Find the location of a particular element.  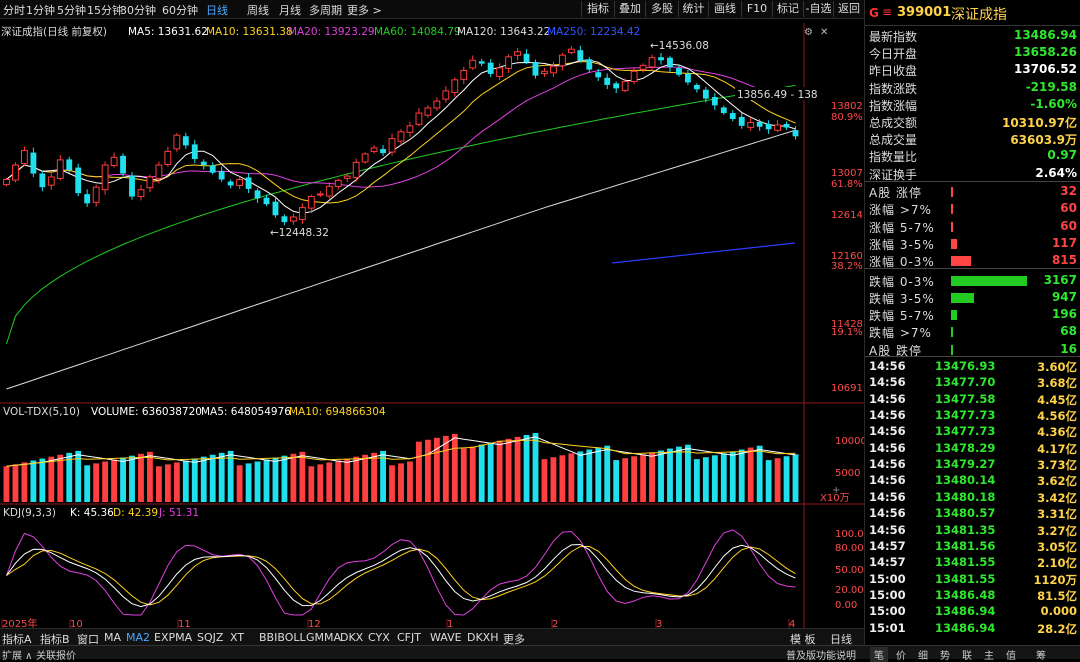

period-tab: 分时 is located at coordinates (14, 10).